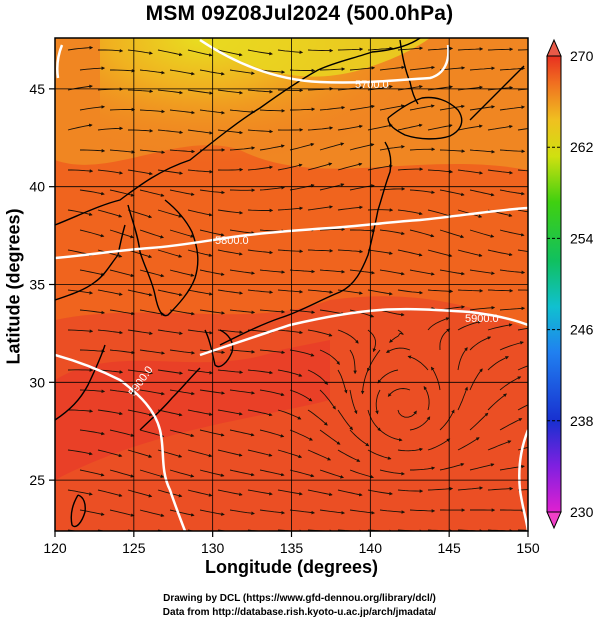  Describe the element at coordinates (299, 13) in the screenshot. I see `map-title: MSM 09Z08Jul2024 (500.0hPa)` at that location.